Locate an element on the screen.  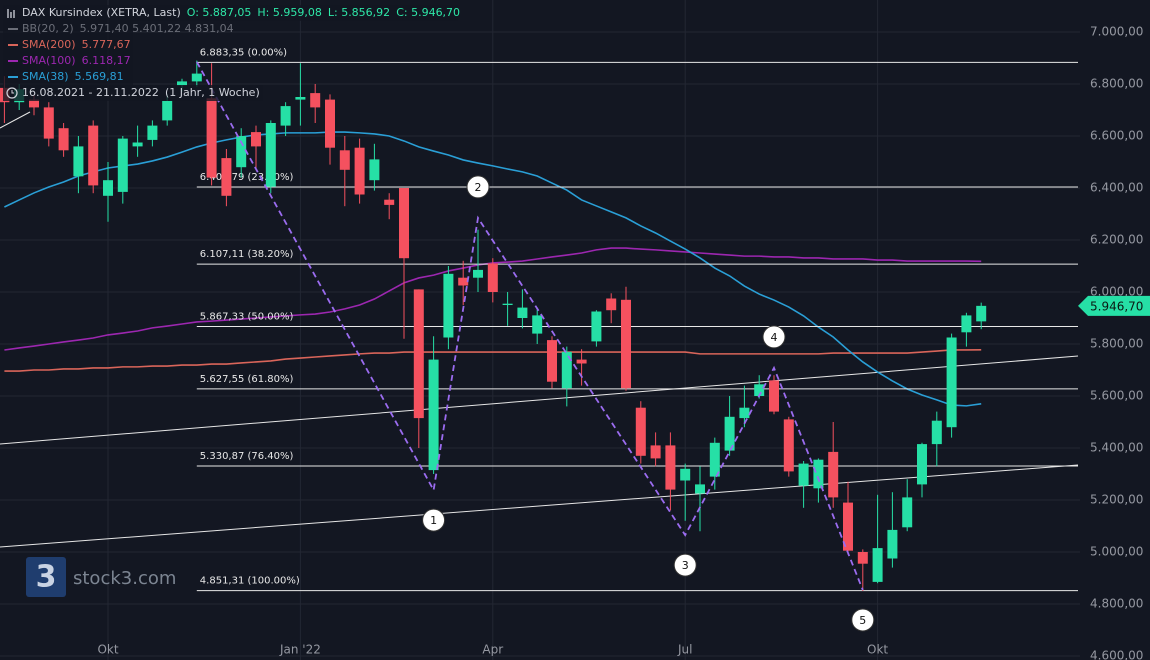
fib-label: 5.330,87 (76.40%) is located at coordinates (247, 456).